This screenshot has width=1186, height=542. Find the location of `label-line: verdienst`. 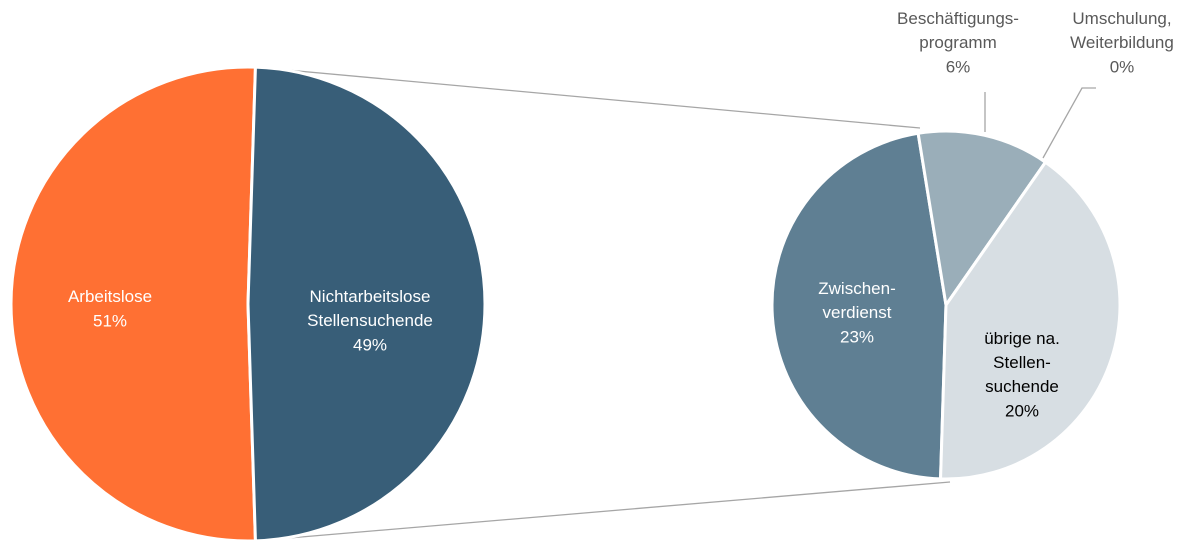

label-line: verdienst is located at coordinates (857, 312).